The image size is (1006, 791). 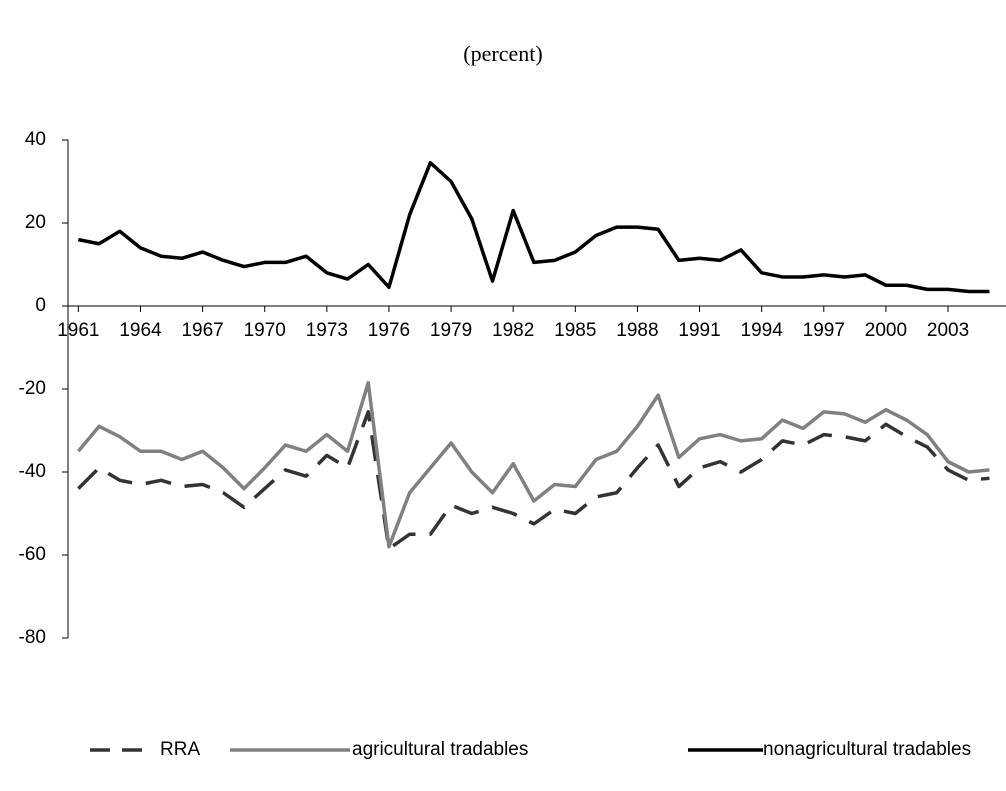 What do you see at coordinates (867, 749) in the screenshot?
I see `legend-label: nonagricultural tradables` at bounding box center [867, 749].